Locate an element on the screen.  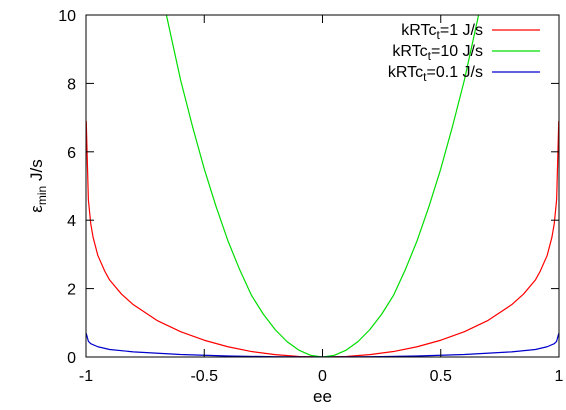
y-tick-label: 4 is located at coordinates (71, 221).